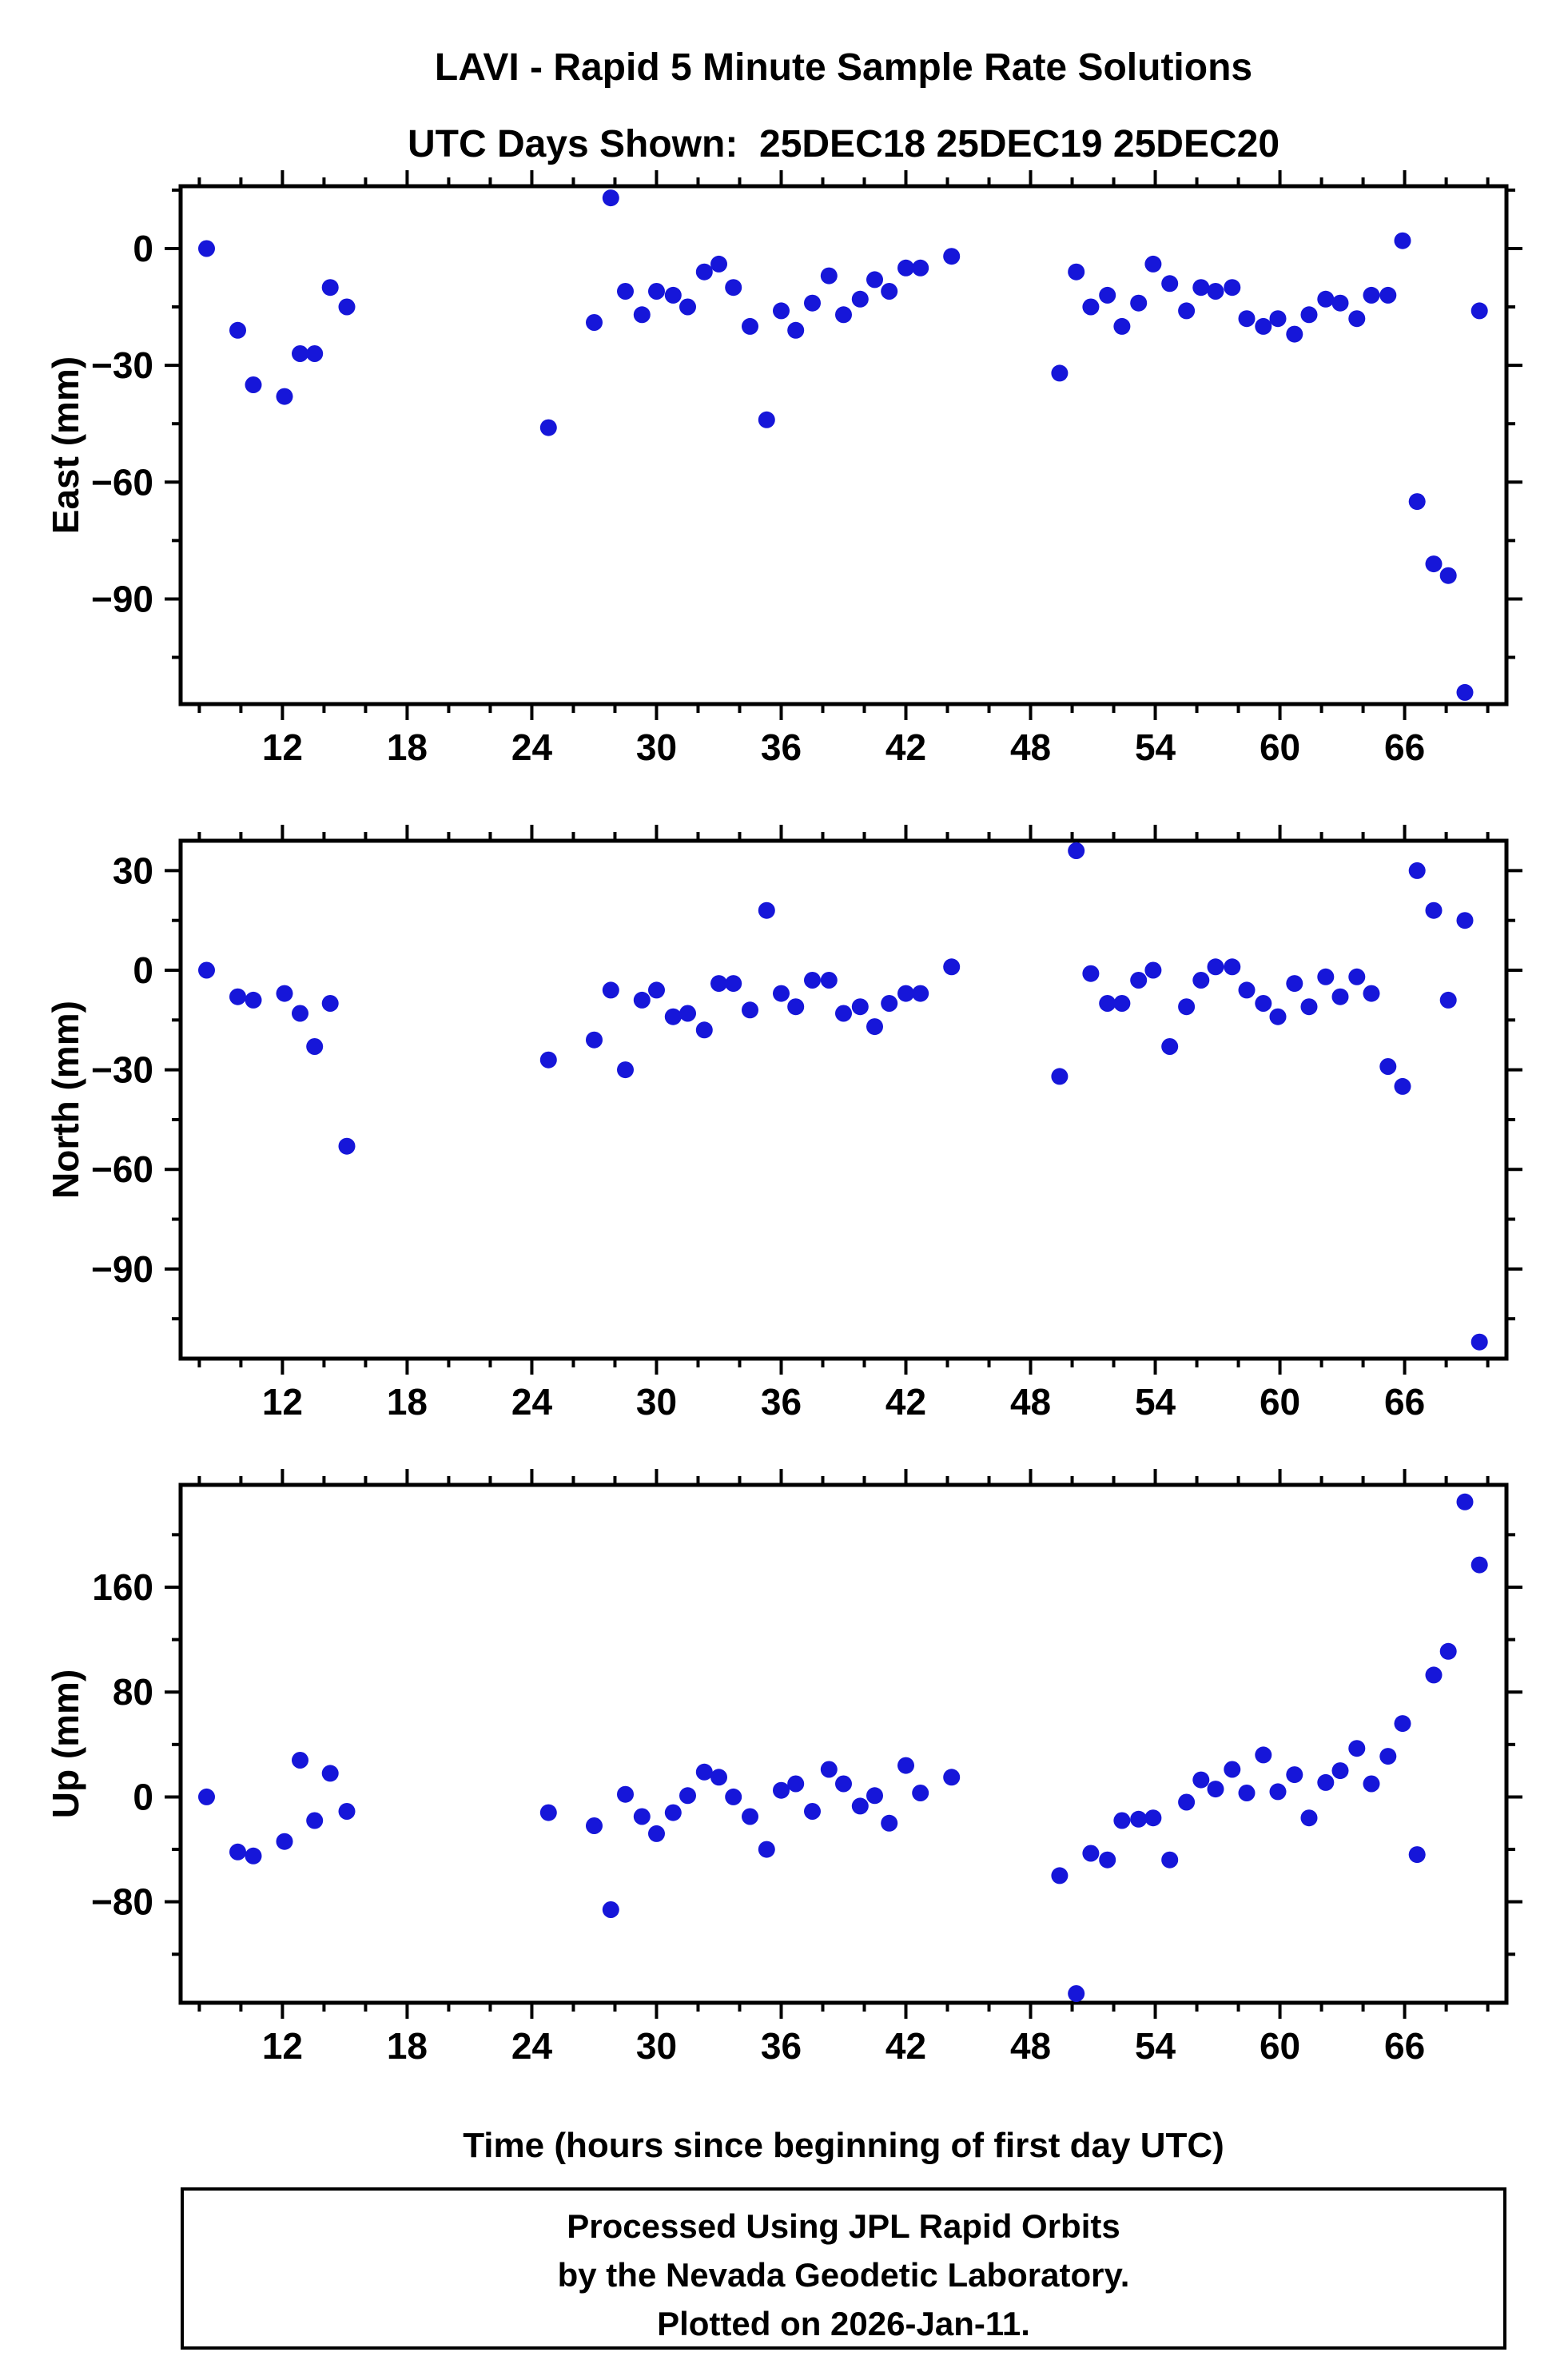  Describe the element at coordinates (781, 747) in the screenshot. I see `x-tick-label: 36` at that location.